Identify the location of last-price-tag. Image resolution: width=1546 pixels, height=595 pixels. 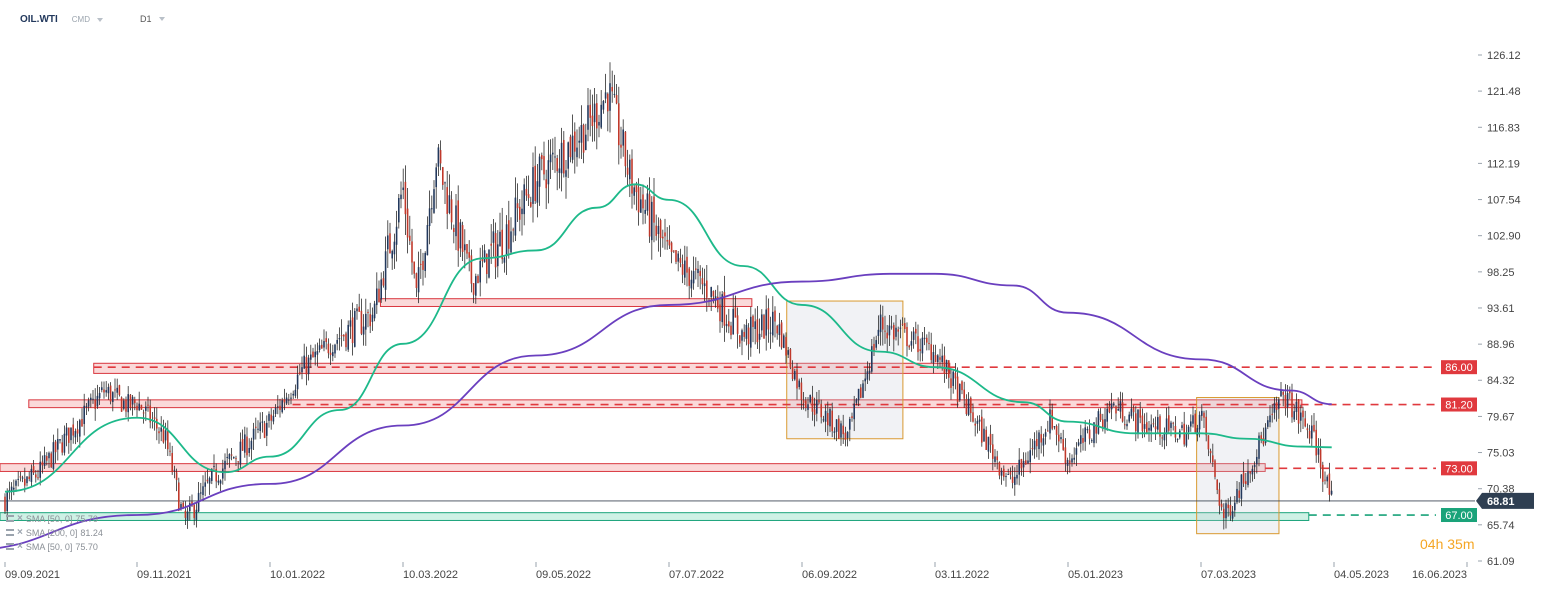
(1505, 500).